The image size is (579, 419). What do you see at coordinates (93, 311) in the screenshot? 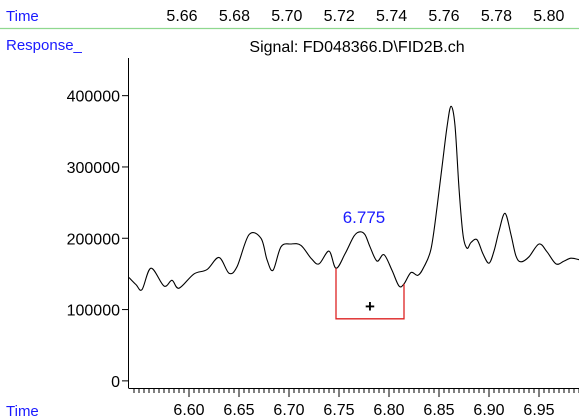
I see `y-tick-label: 100000` at bounding box center [93, 311].